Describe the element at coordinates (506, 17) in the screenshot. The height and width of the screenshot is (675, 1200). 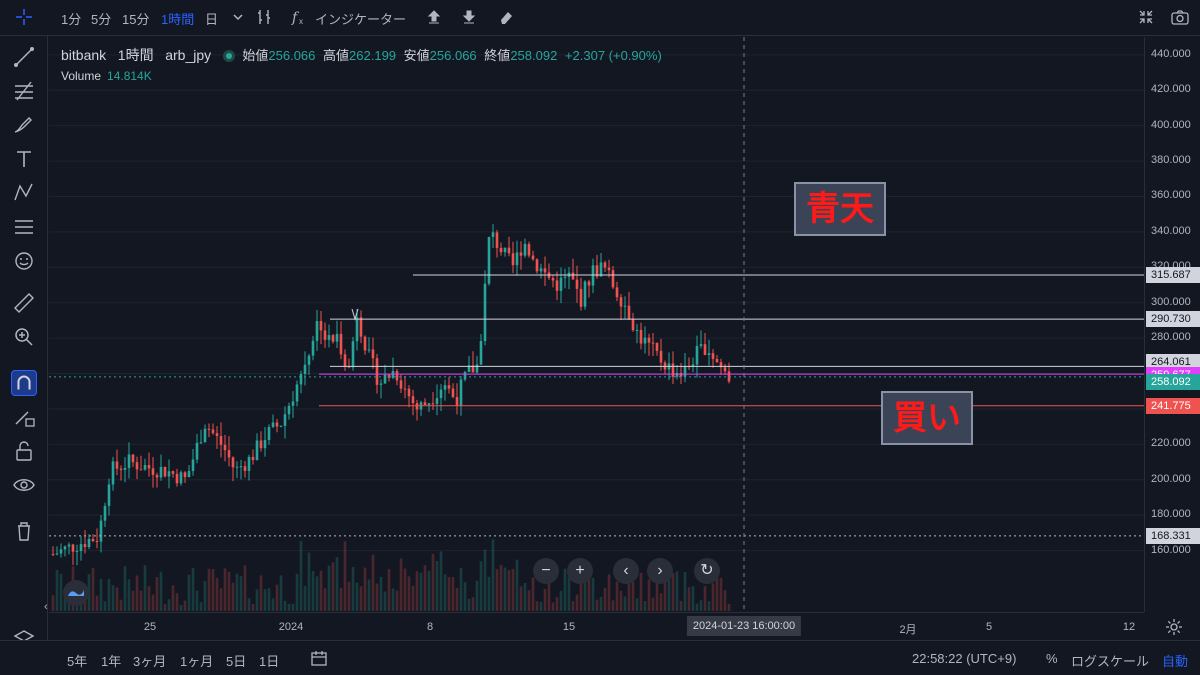
I see `eraser-icon` at that location.